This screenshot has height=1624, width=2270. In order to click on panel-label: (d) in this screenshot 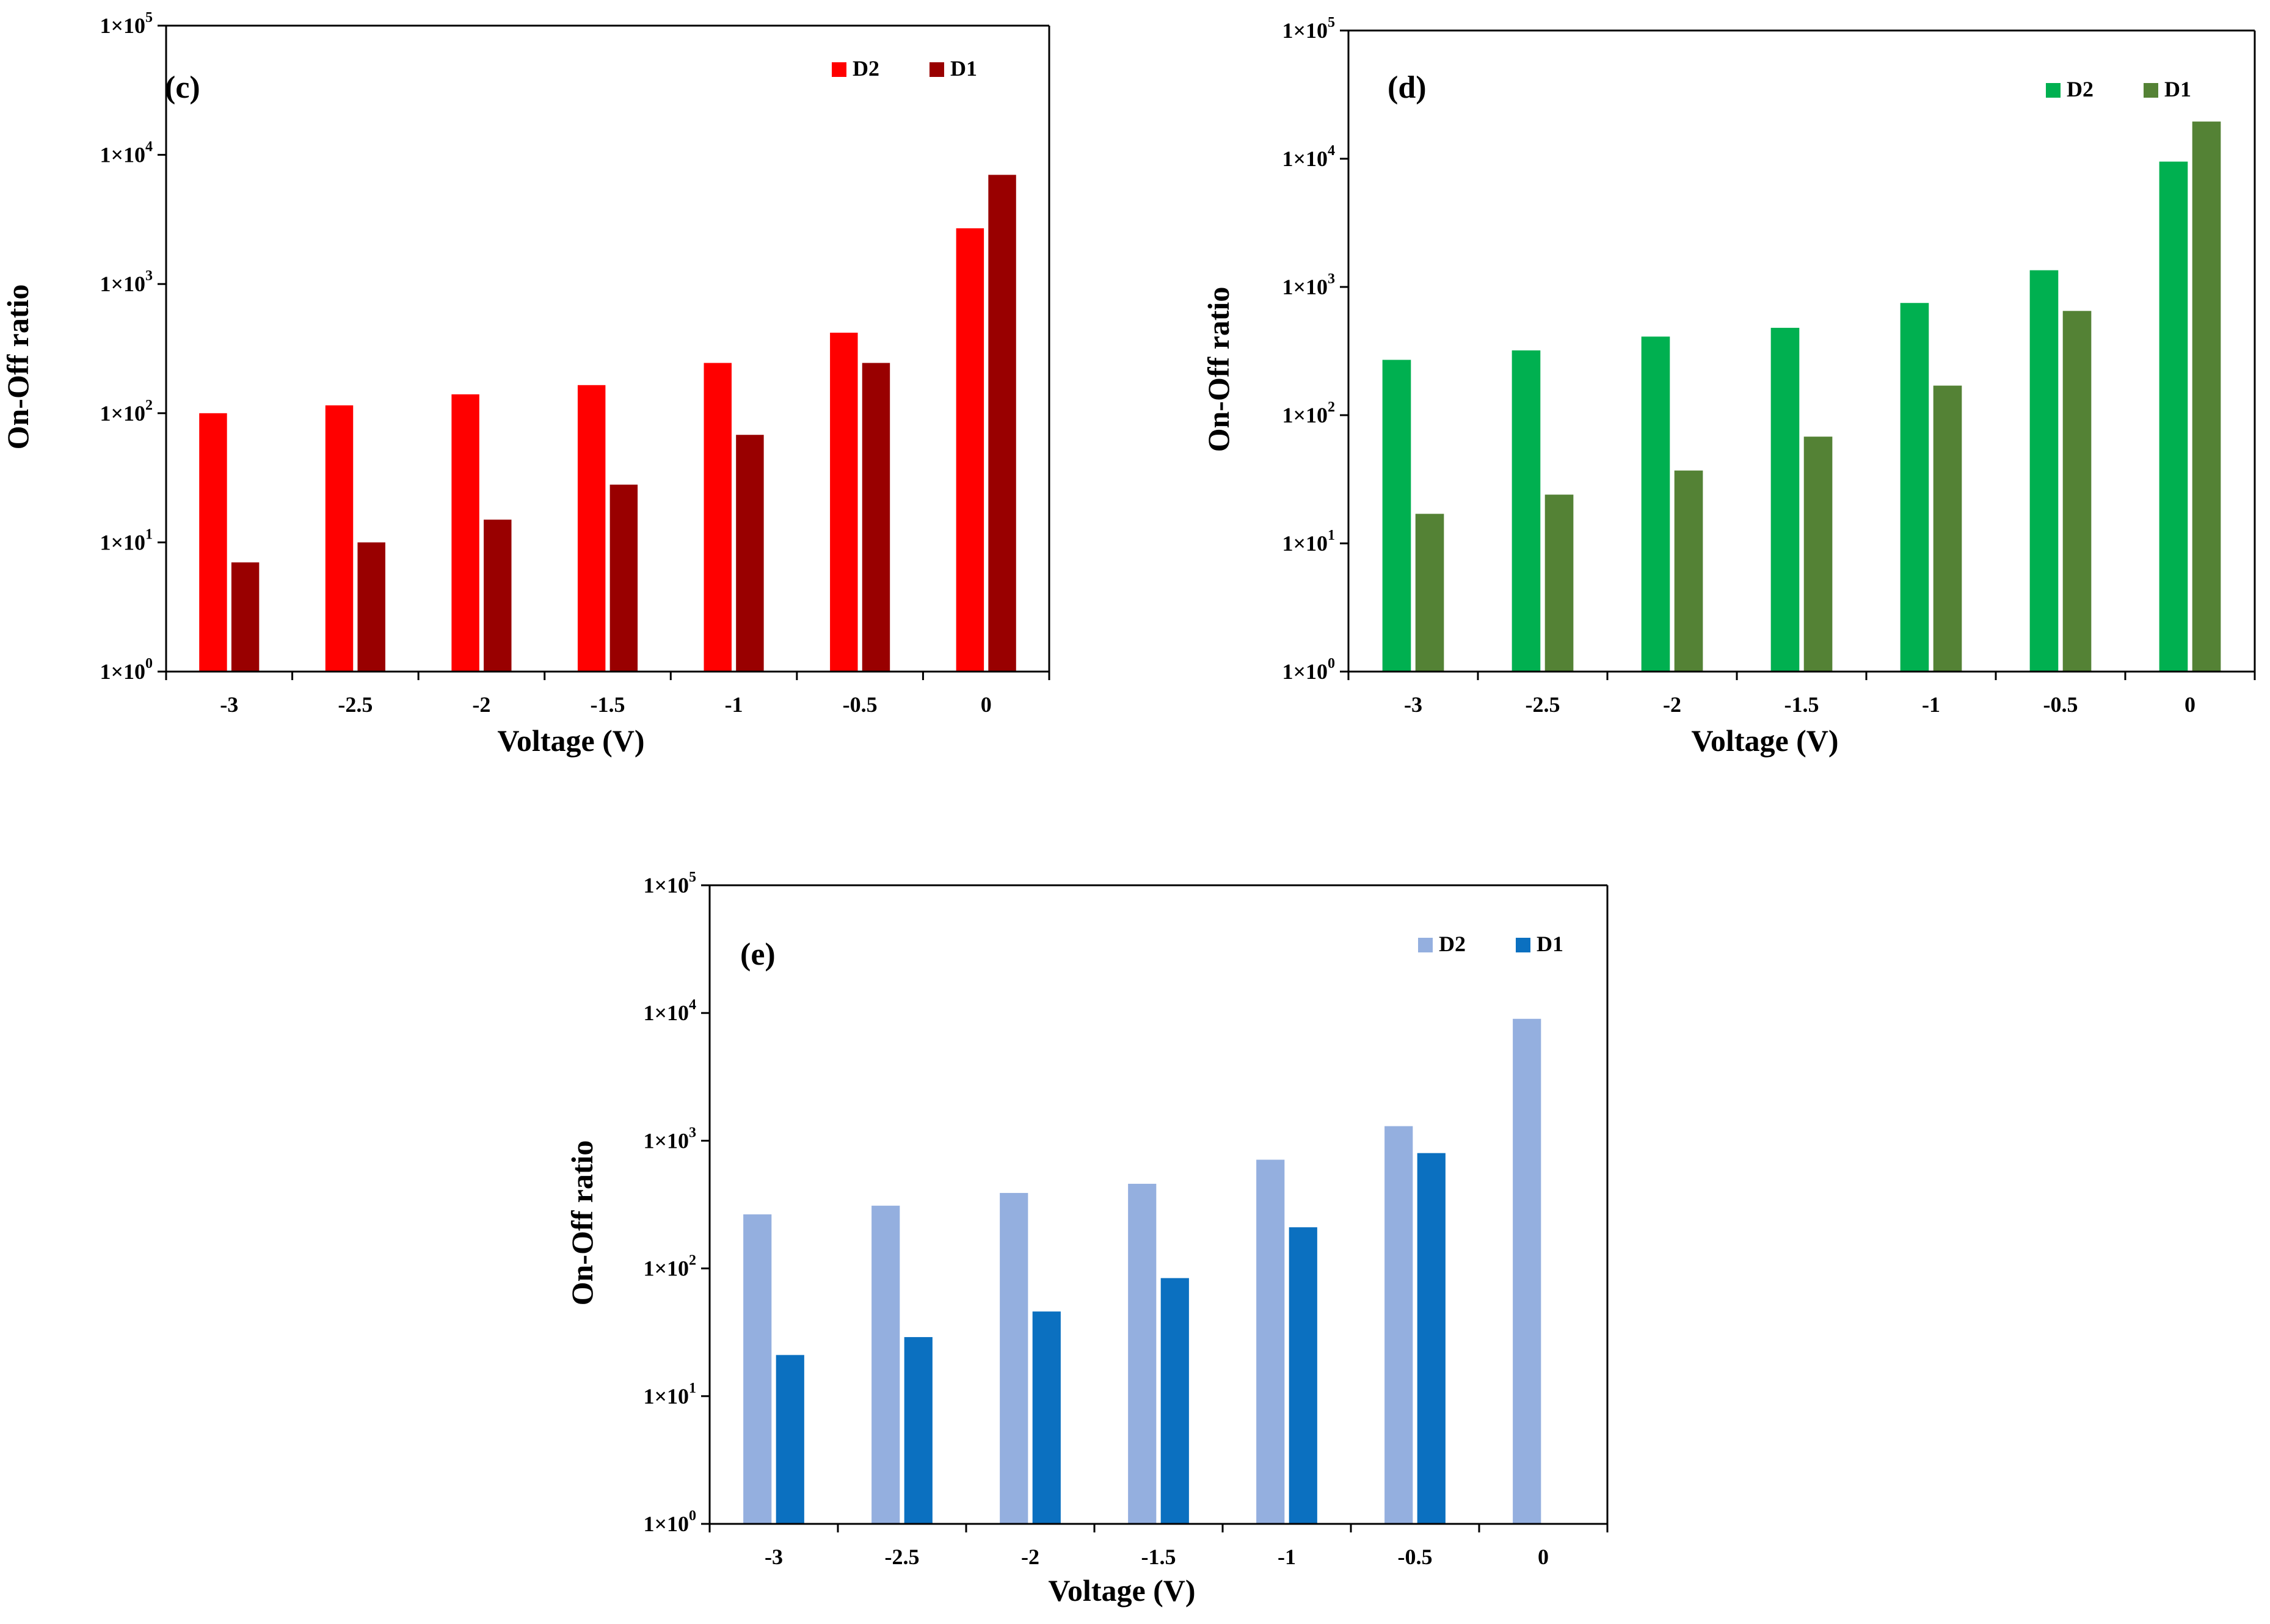, I will do `click(1408, 88)`.